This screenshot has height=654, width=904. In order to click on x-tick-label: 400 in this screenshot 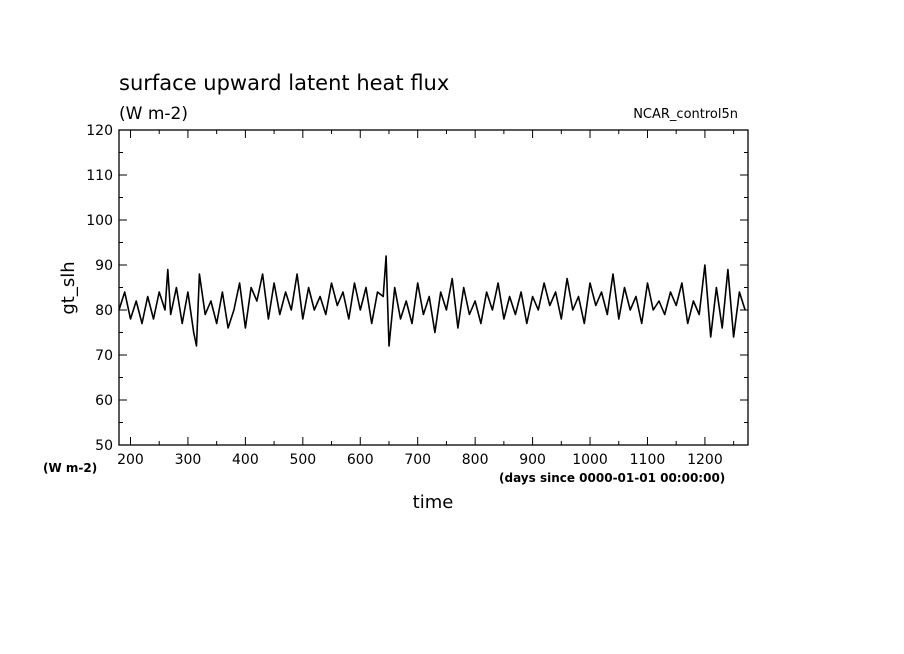, I will do `click(245, 460)`.